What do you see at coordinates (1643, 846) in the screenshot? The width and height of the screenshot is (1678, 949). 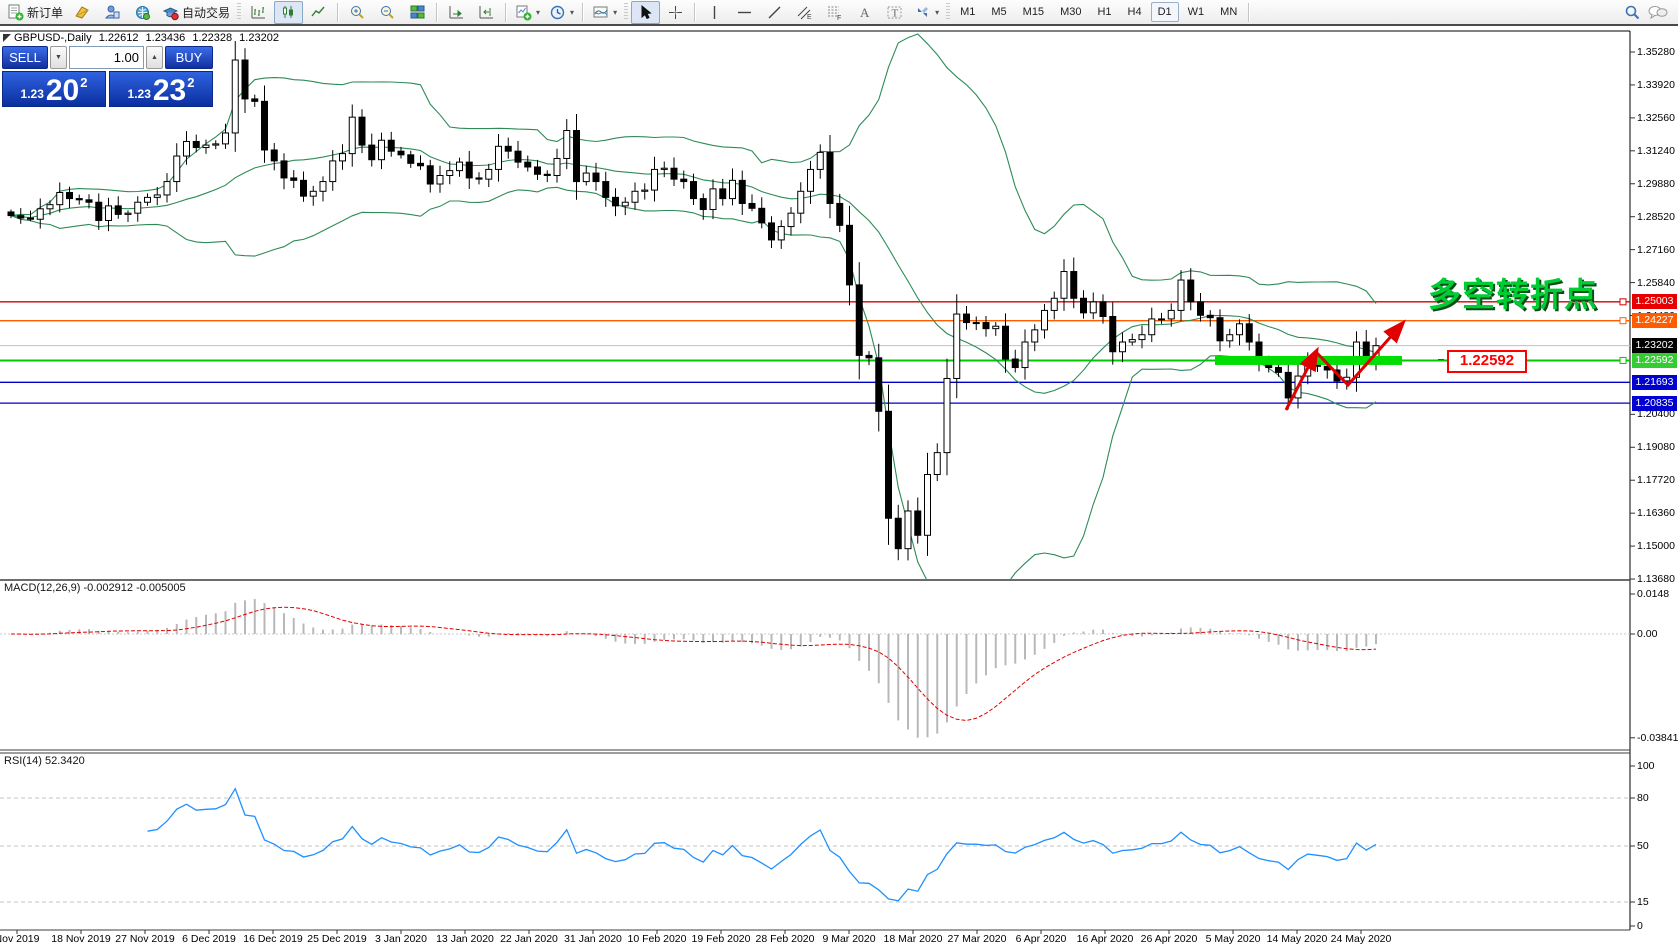 I see `rsi-axis-label: 50` at bounding box center [1643, 846].